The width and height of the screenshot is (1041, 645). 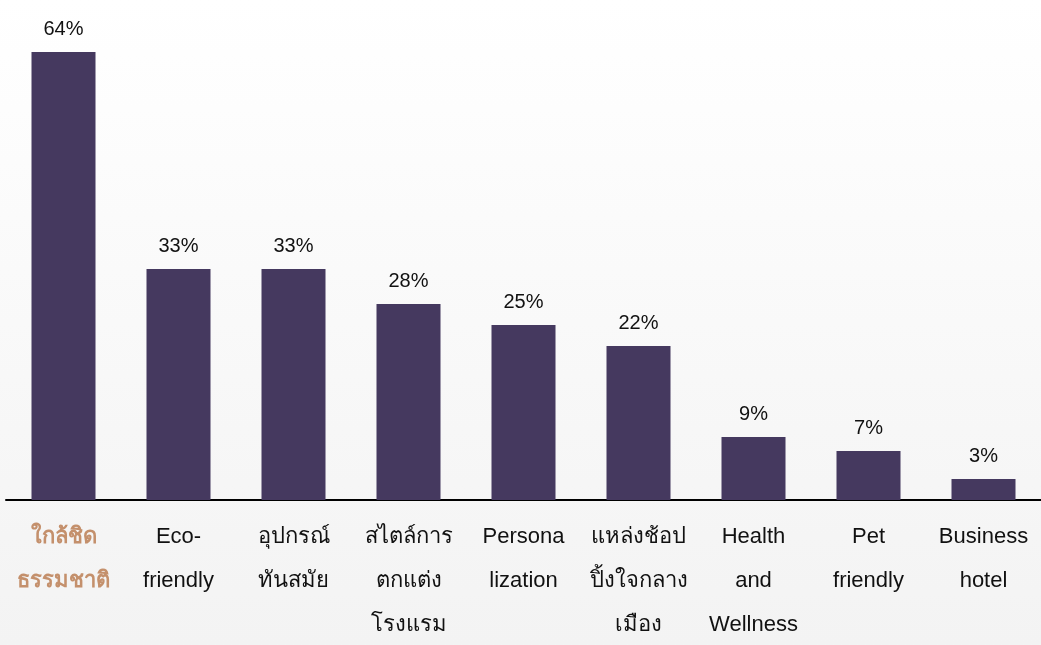 I want to click on data-label: 64%, so click(x=63, y=28).